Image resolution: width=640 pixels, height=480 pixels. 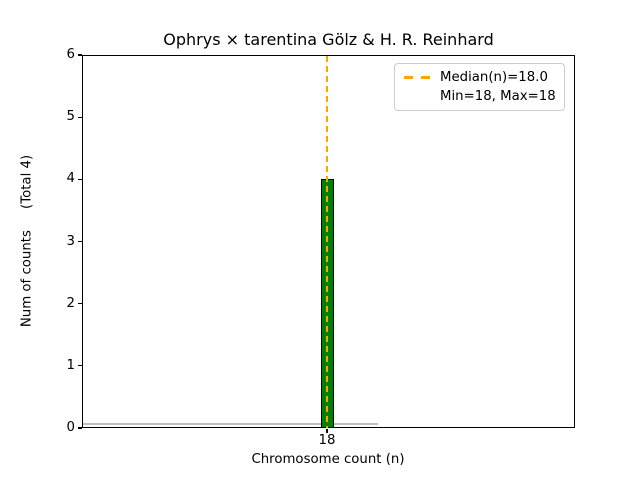 I want to click on y-tick-label: 0, so click(x=70, y=427).